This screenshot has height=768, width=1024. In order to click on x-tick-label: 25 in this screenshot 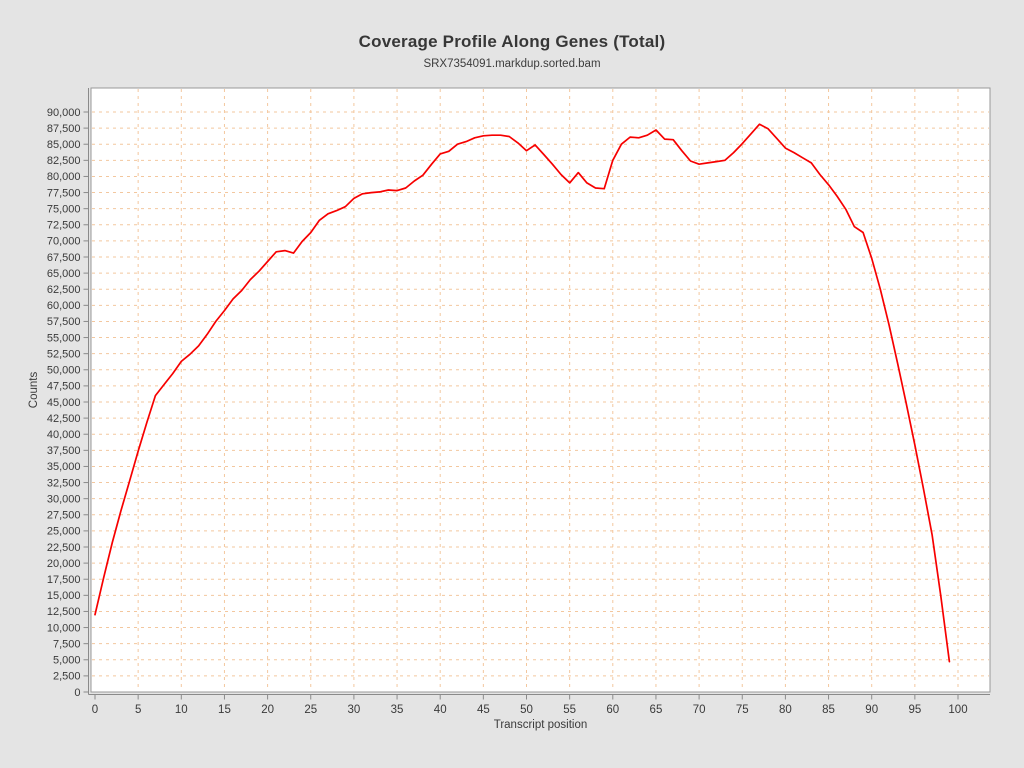, I will do `click(310, 710)`.